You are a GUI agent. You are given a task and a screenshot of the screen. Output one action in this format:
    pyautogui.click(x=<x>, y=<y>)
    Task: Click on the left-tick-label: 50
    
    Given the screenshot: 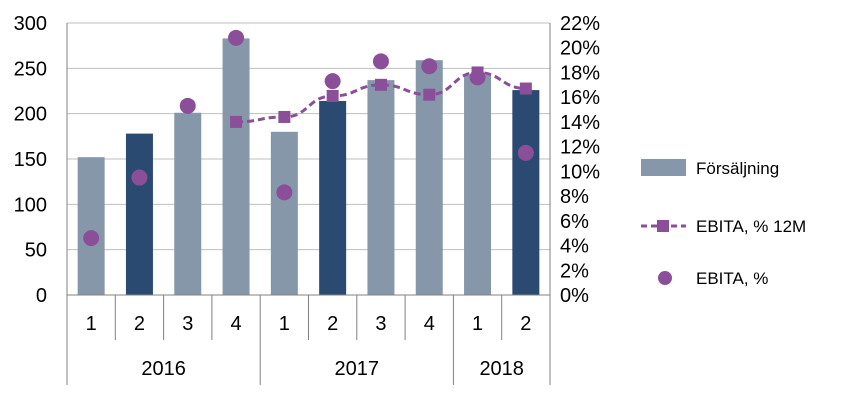 What is the action you would take?
    pyautogui.click(x=36, y=251)
    